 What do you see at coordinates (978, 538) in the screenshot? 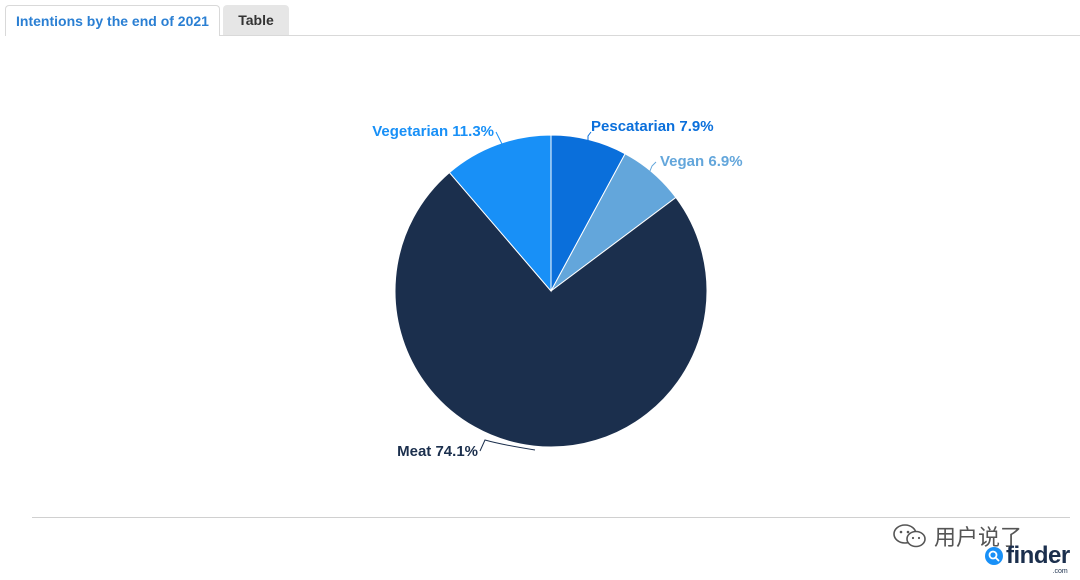
I see `watermark-text: 用户说了` at bounding box center [978, 538].